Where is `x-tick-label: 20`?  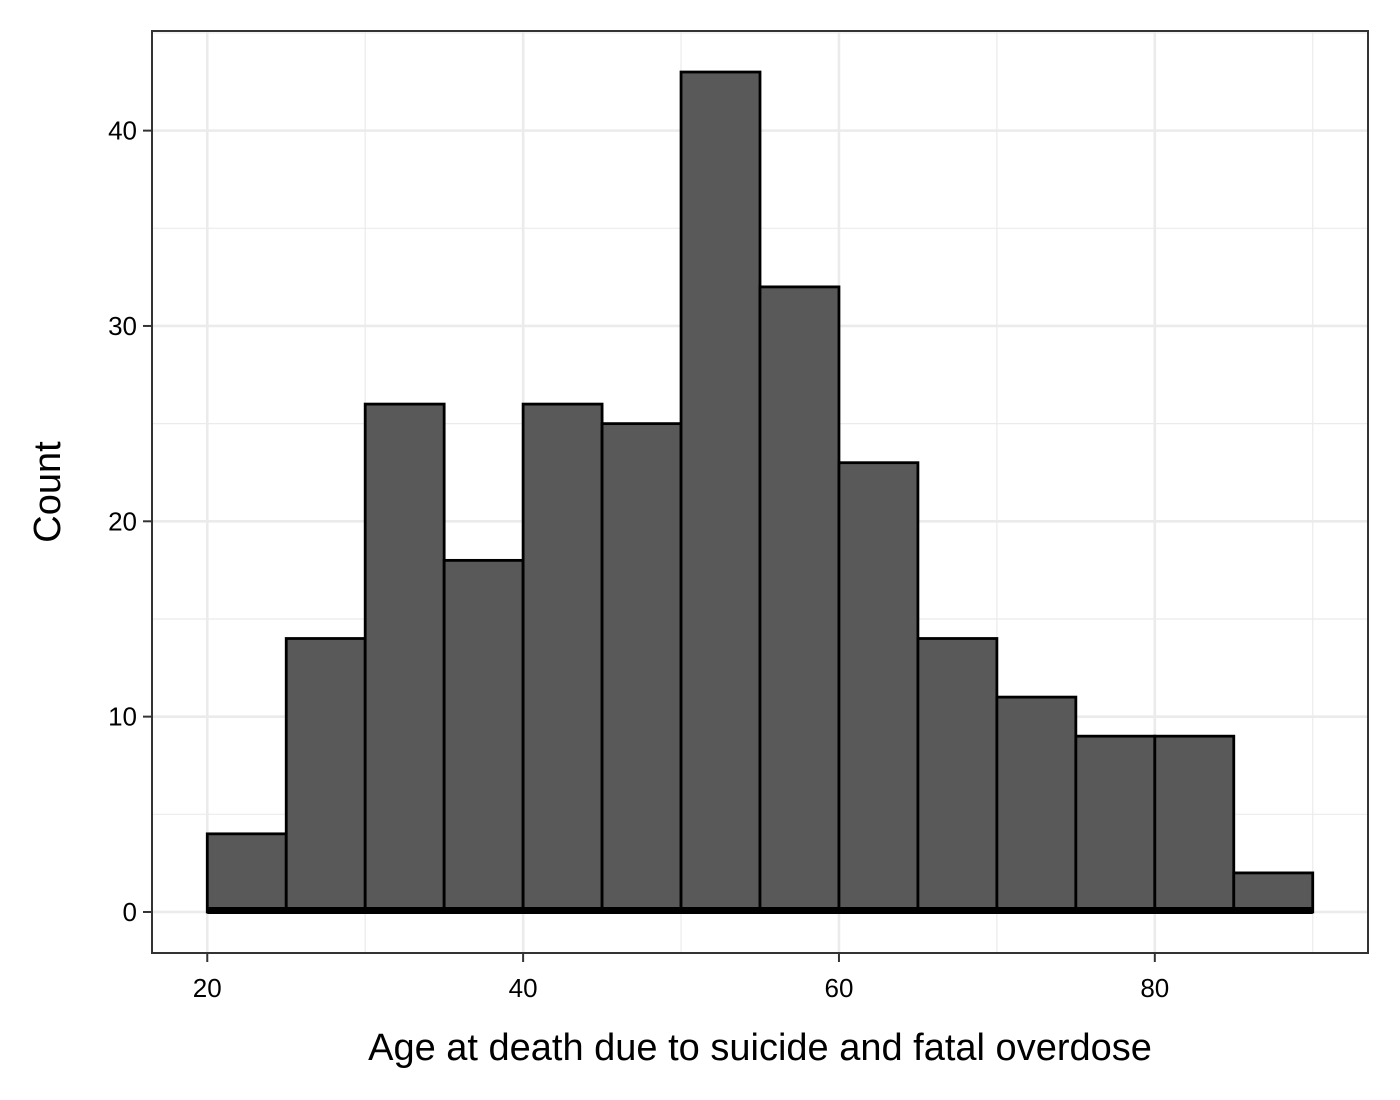 x-tick-label: 20 is located at coordinates (207, 988).